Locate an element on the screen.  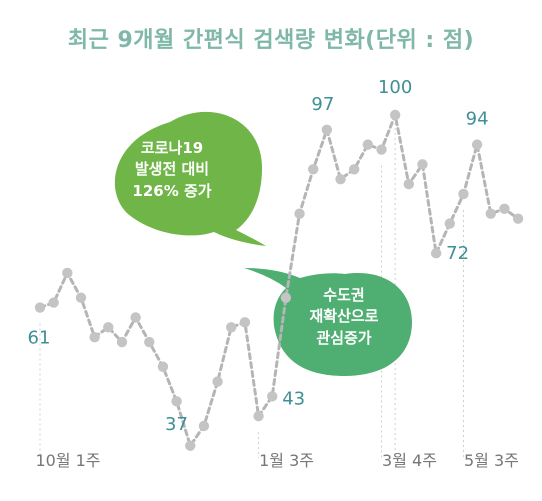
callout-capital-line-2: 재확산으로 is located at coordinates (344, 316).